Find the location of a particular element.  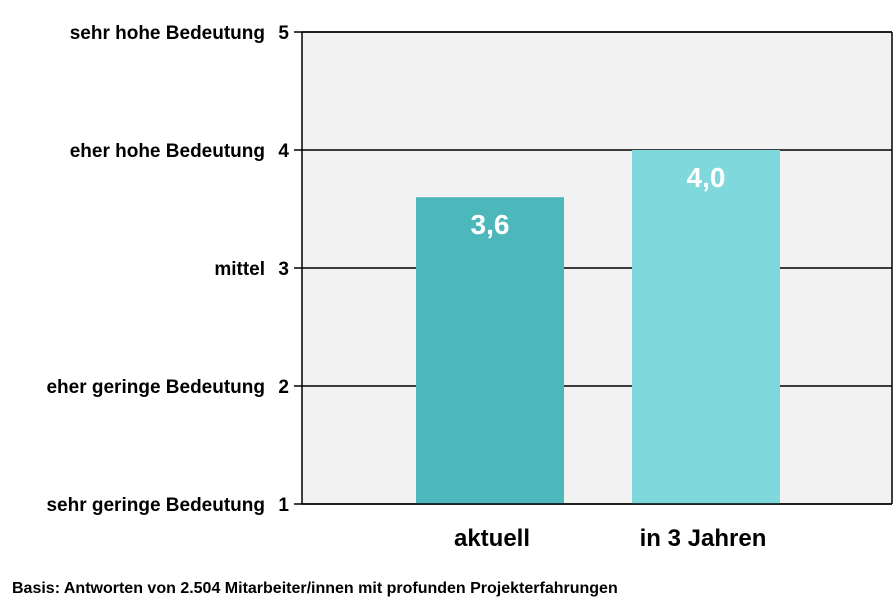

x-axis: aktuell in 3 Jahren is located at coordinates (597, 527).